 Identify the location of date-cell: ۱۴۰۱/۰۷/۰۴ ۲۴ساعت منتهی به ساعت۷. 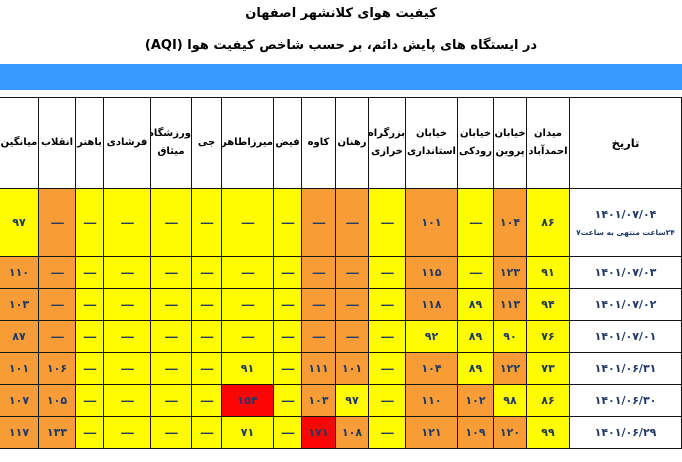
(625, 222).